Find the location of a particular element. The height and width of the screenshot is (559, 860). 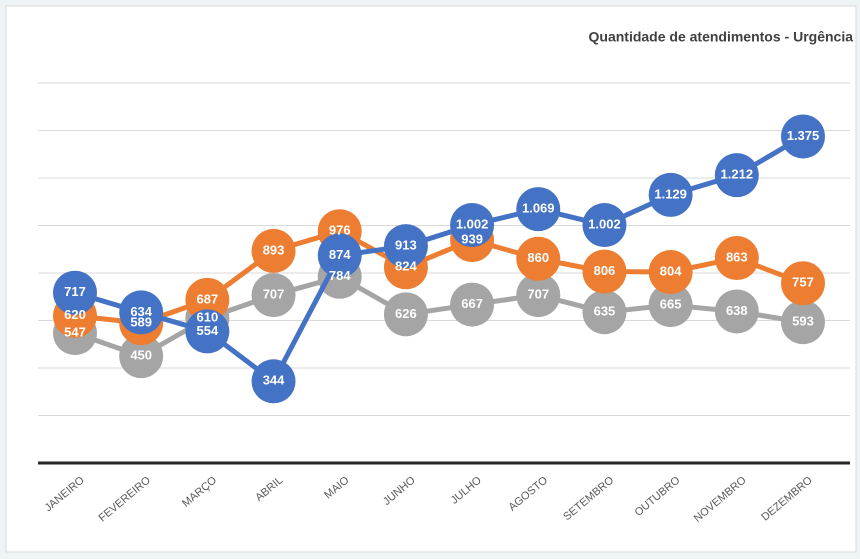

data-label: 893 is located at coordinates (274, 249).